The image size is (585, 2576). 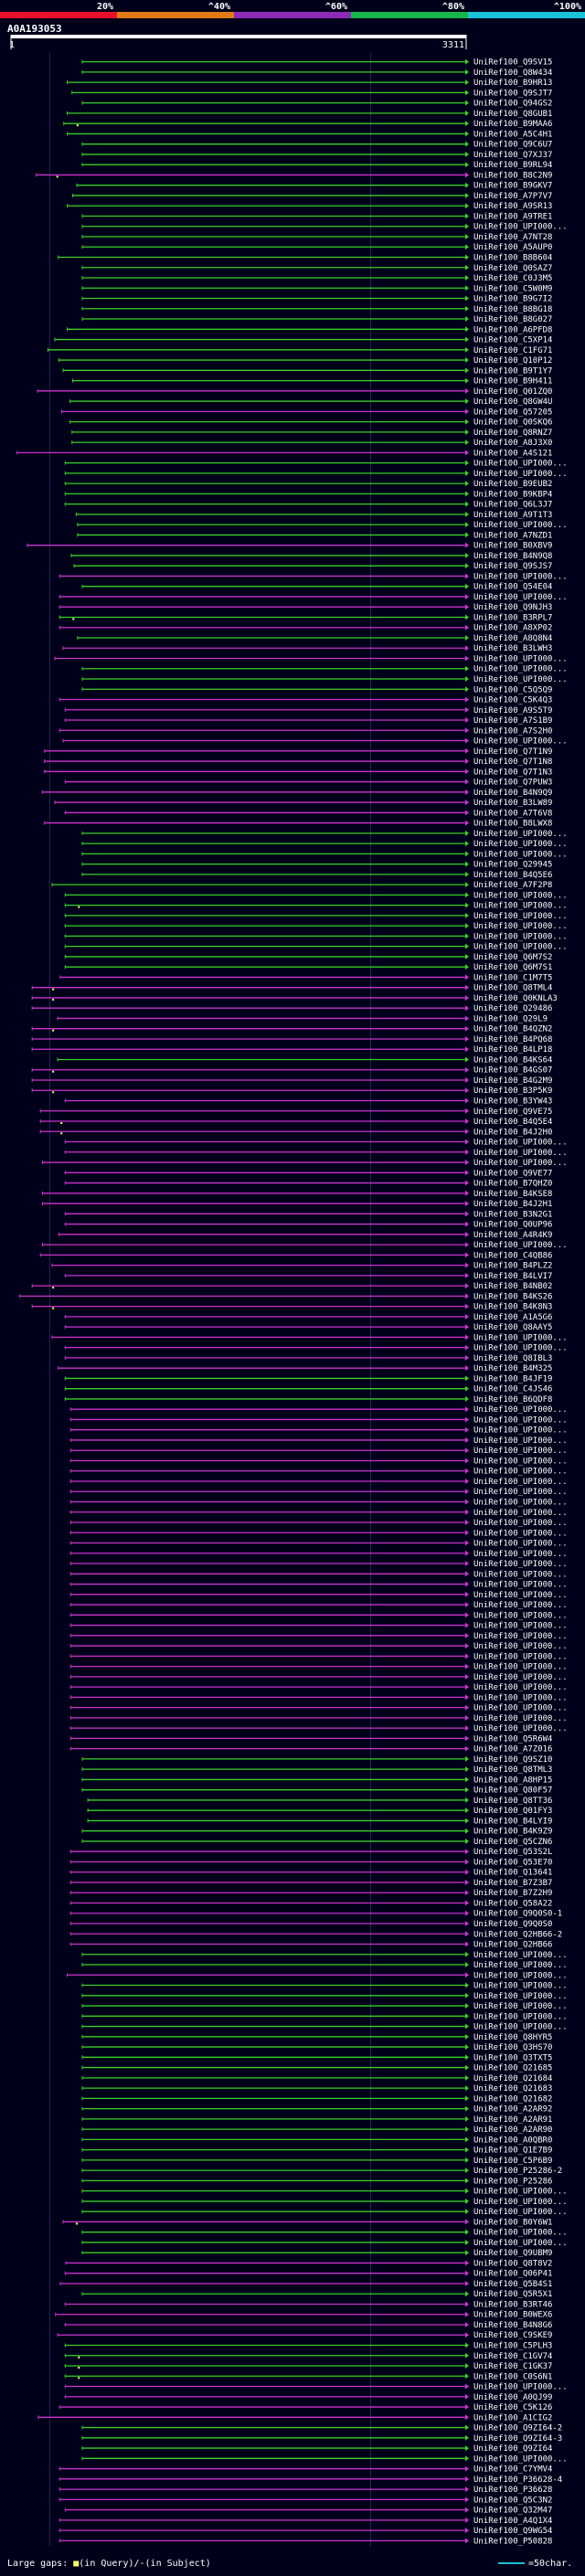 What do you see at coordinates (313, 382) in the screenshot?
I see `hit-row: UniRef100_B9H411` at bounding box center [313, 382].